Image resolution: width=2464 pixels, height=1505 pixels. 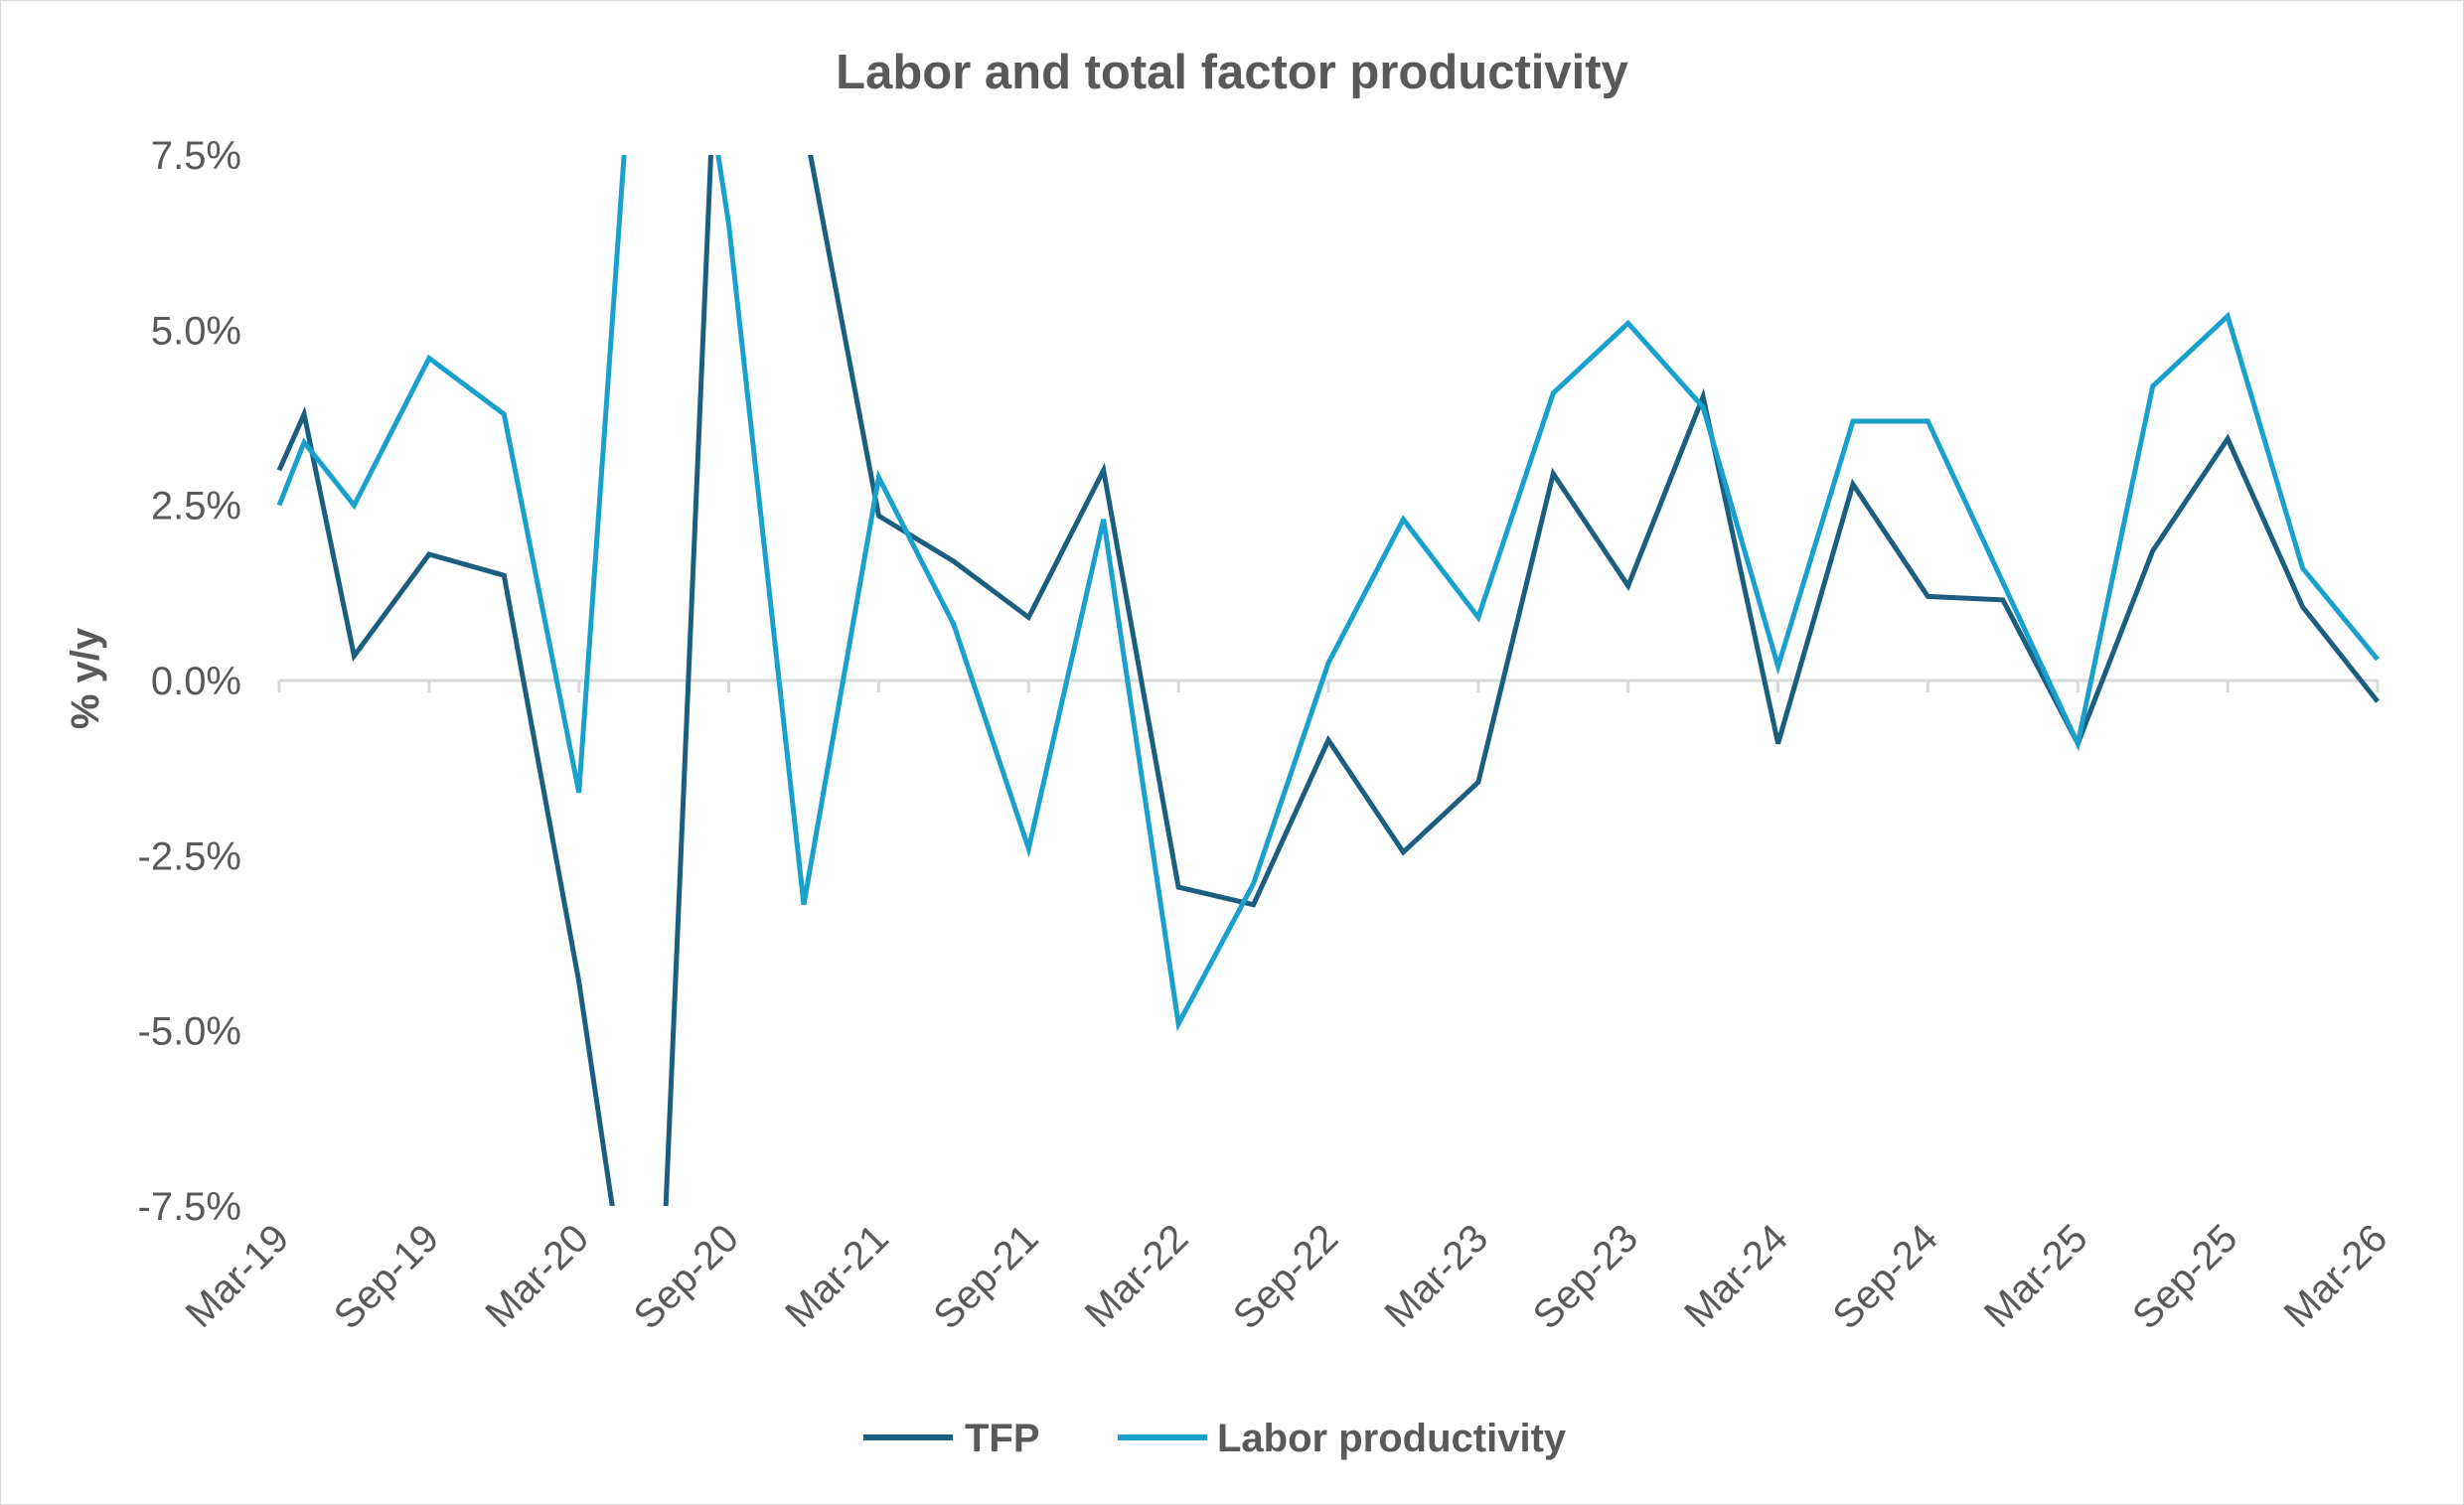 What do you see at coordinates (196, 681) in the screenshot?
I see `y-tick-label: 0.0%` at bounding box center [196, 681].